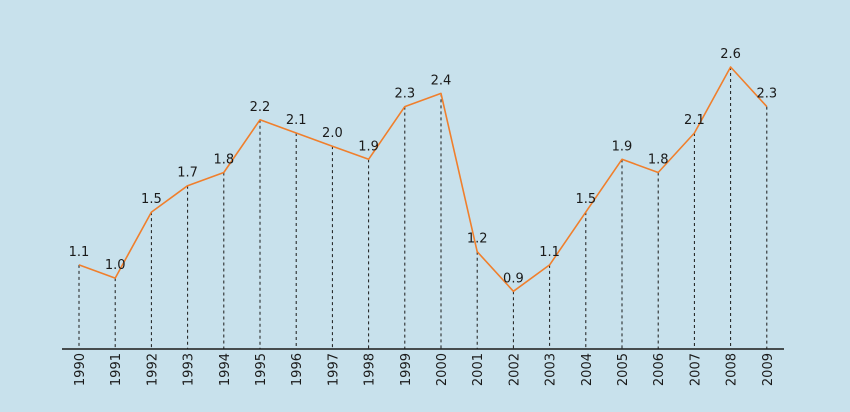 The height and width of the screenshot is (412, 850). What do you see at coordinates (730, 54) in the screenshot?
I see `data-label: 2.6` at bounding box center [730, 54].